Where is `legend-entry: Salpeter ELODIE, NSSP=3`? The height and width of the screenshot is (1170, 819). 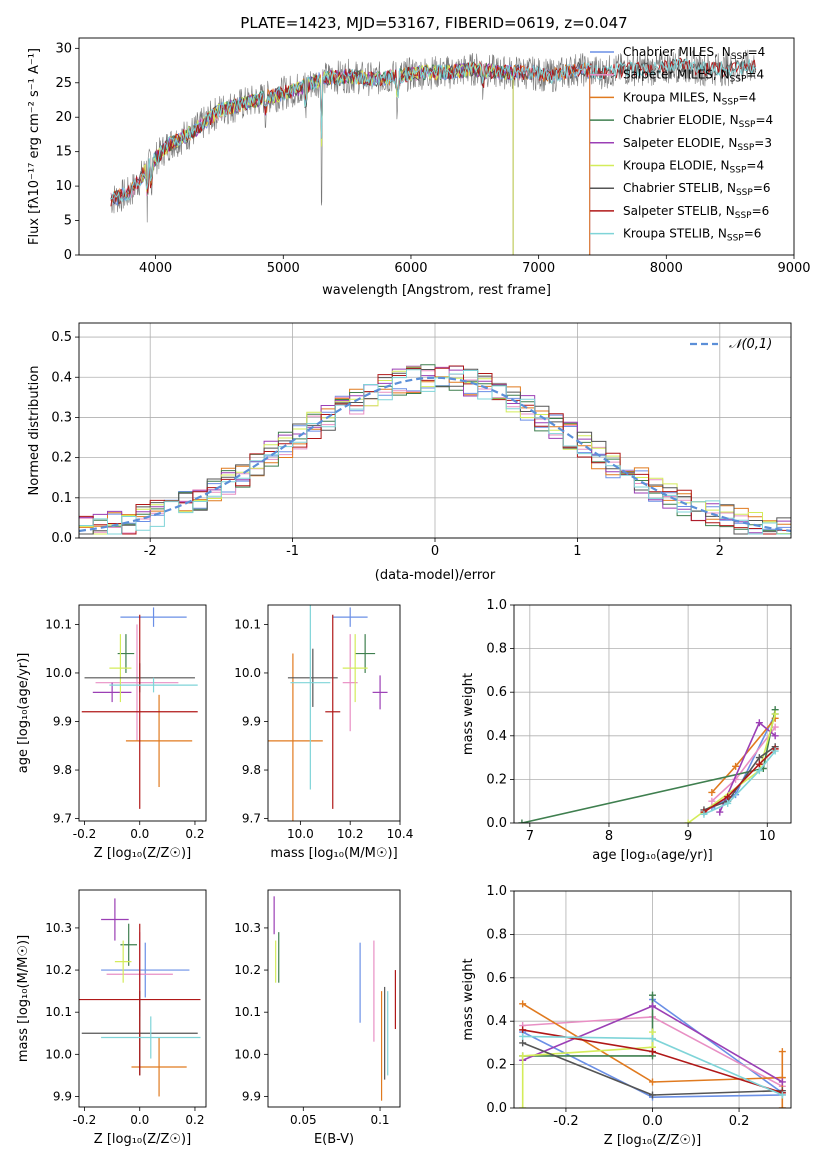
legend-entry: Salpeter ELODIE, NSSP=3 is located at coordinates (697, 144).